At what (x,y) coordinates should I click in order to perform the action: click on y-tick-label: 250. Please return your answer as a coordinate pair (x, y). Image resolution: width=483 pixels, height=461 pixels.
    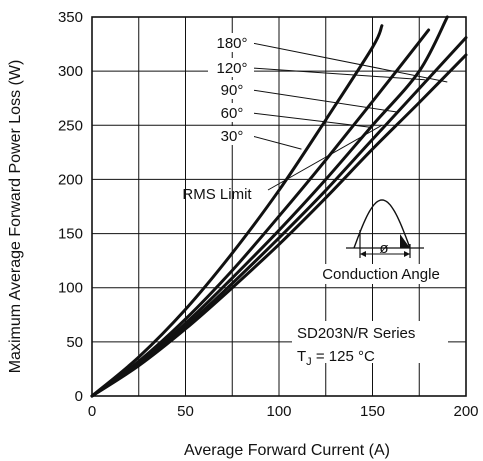
    Looking at the image, I should click on (70, 125).